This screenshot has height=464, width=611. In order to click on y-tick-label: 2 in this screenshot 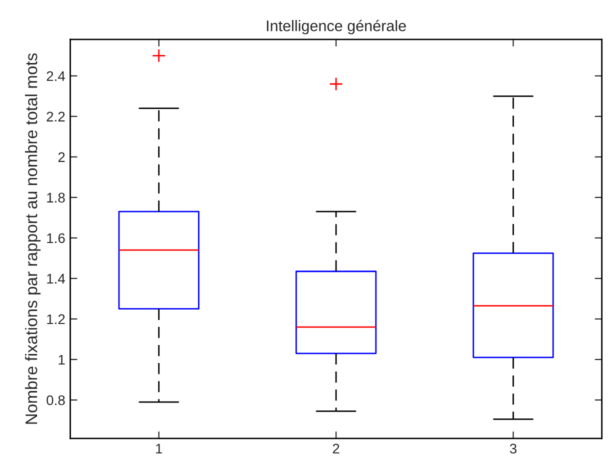, I will do `click(61, 157)`.